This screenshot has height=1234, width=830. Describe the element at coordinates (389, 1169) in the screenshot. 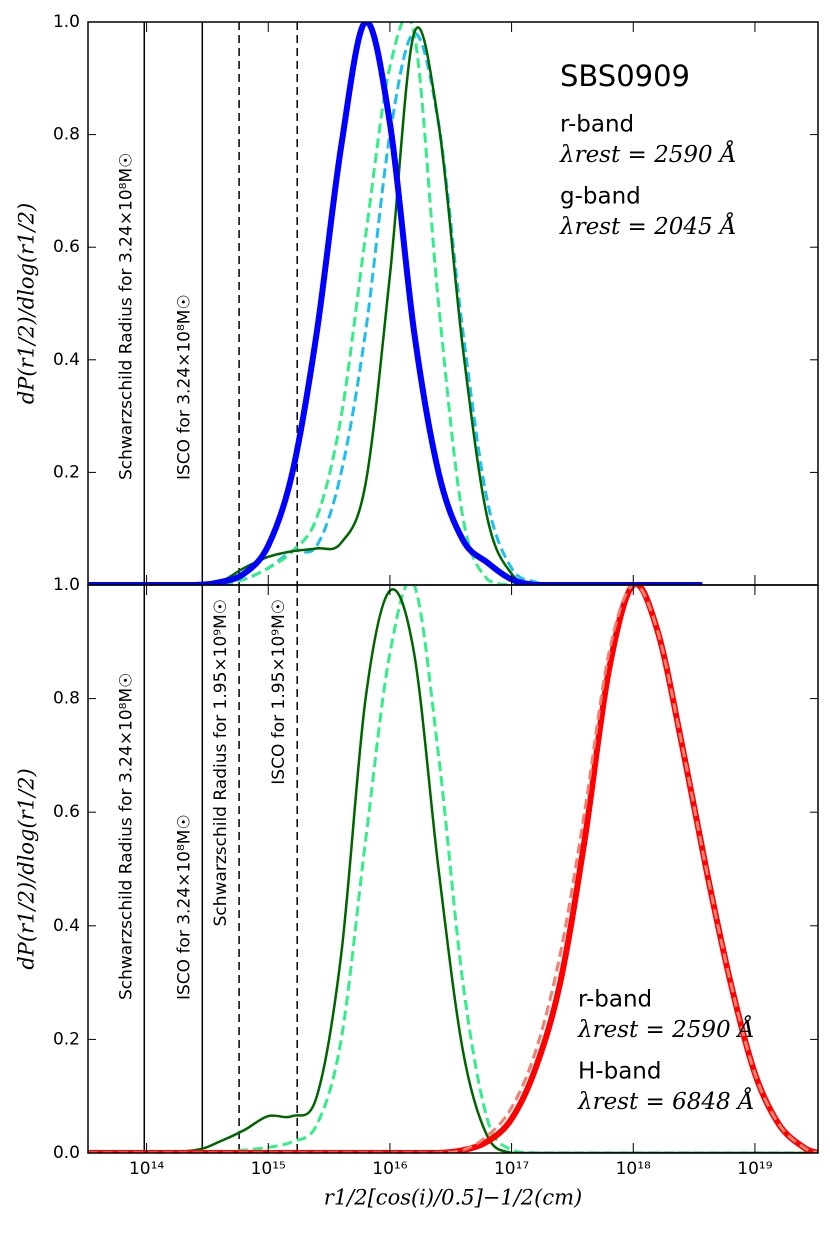

I see `x-tick-label: 10¹⁶` at that location.